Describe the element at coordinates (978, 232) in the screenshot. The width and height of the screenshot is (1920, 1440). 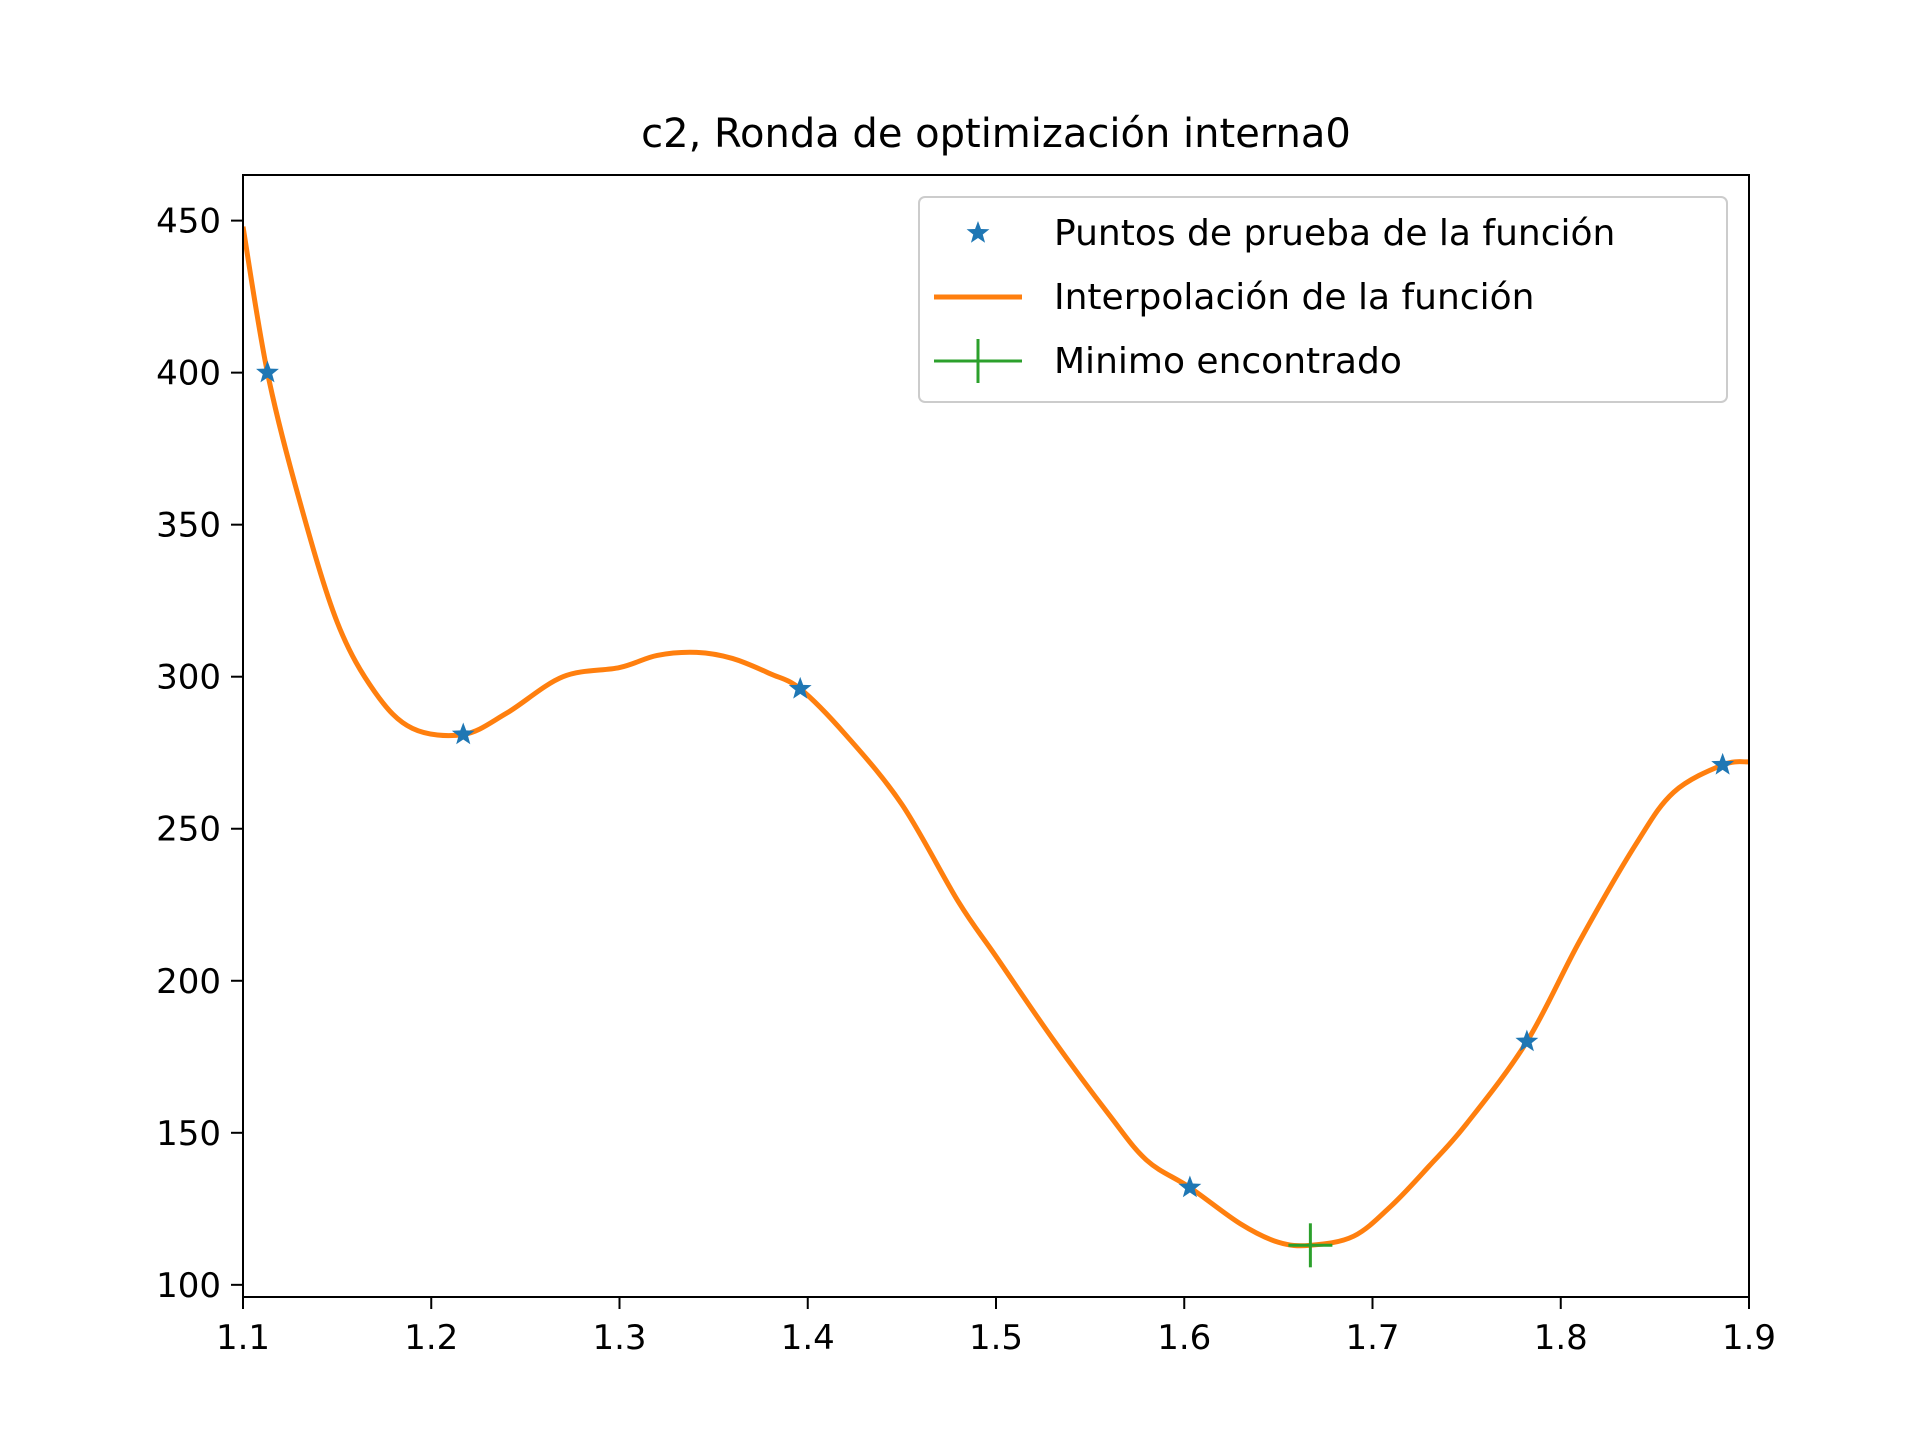
I see `legend-star-swatch` at that location.